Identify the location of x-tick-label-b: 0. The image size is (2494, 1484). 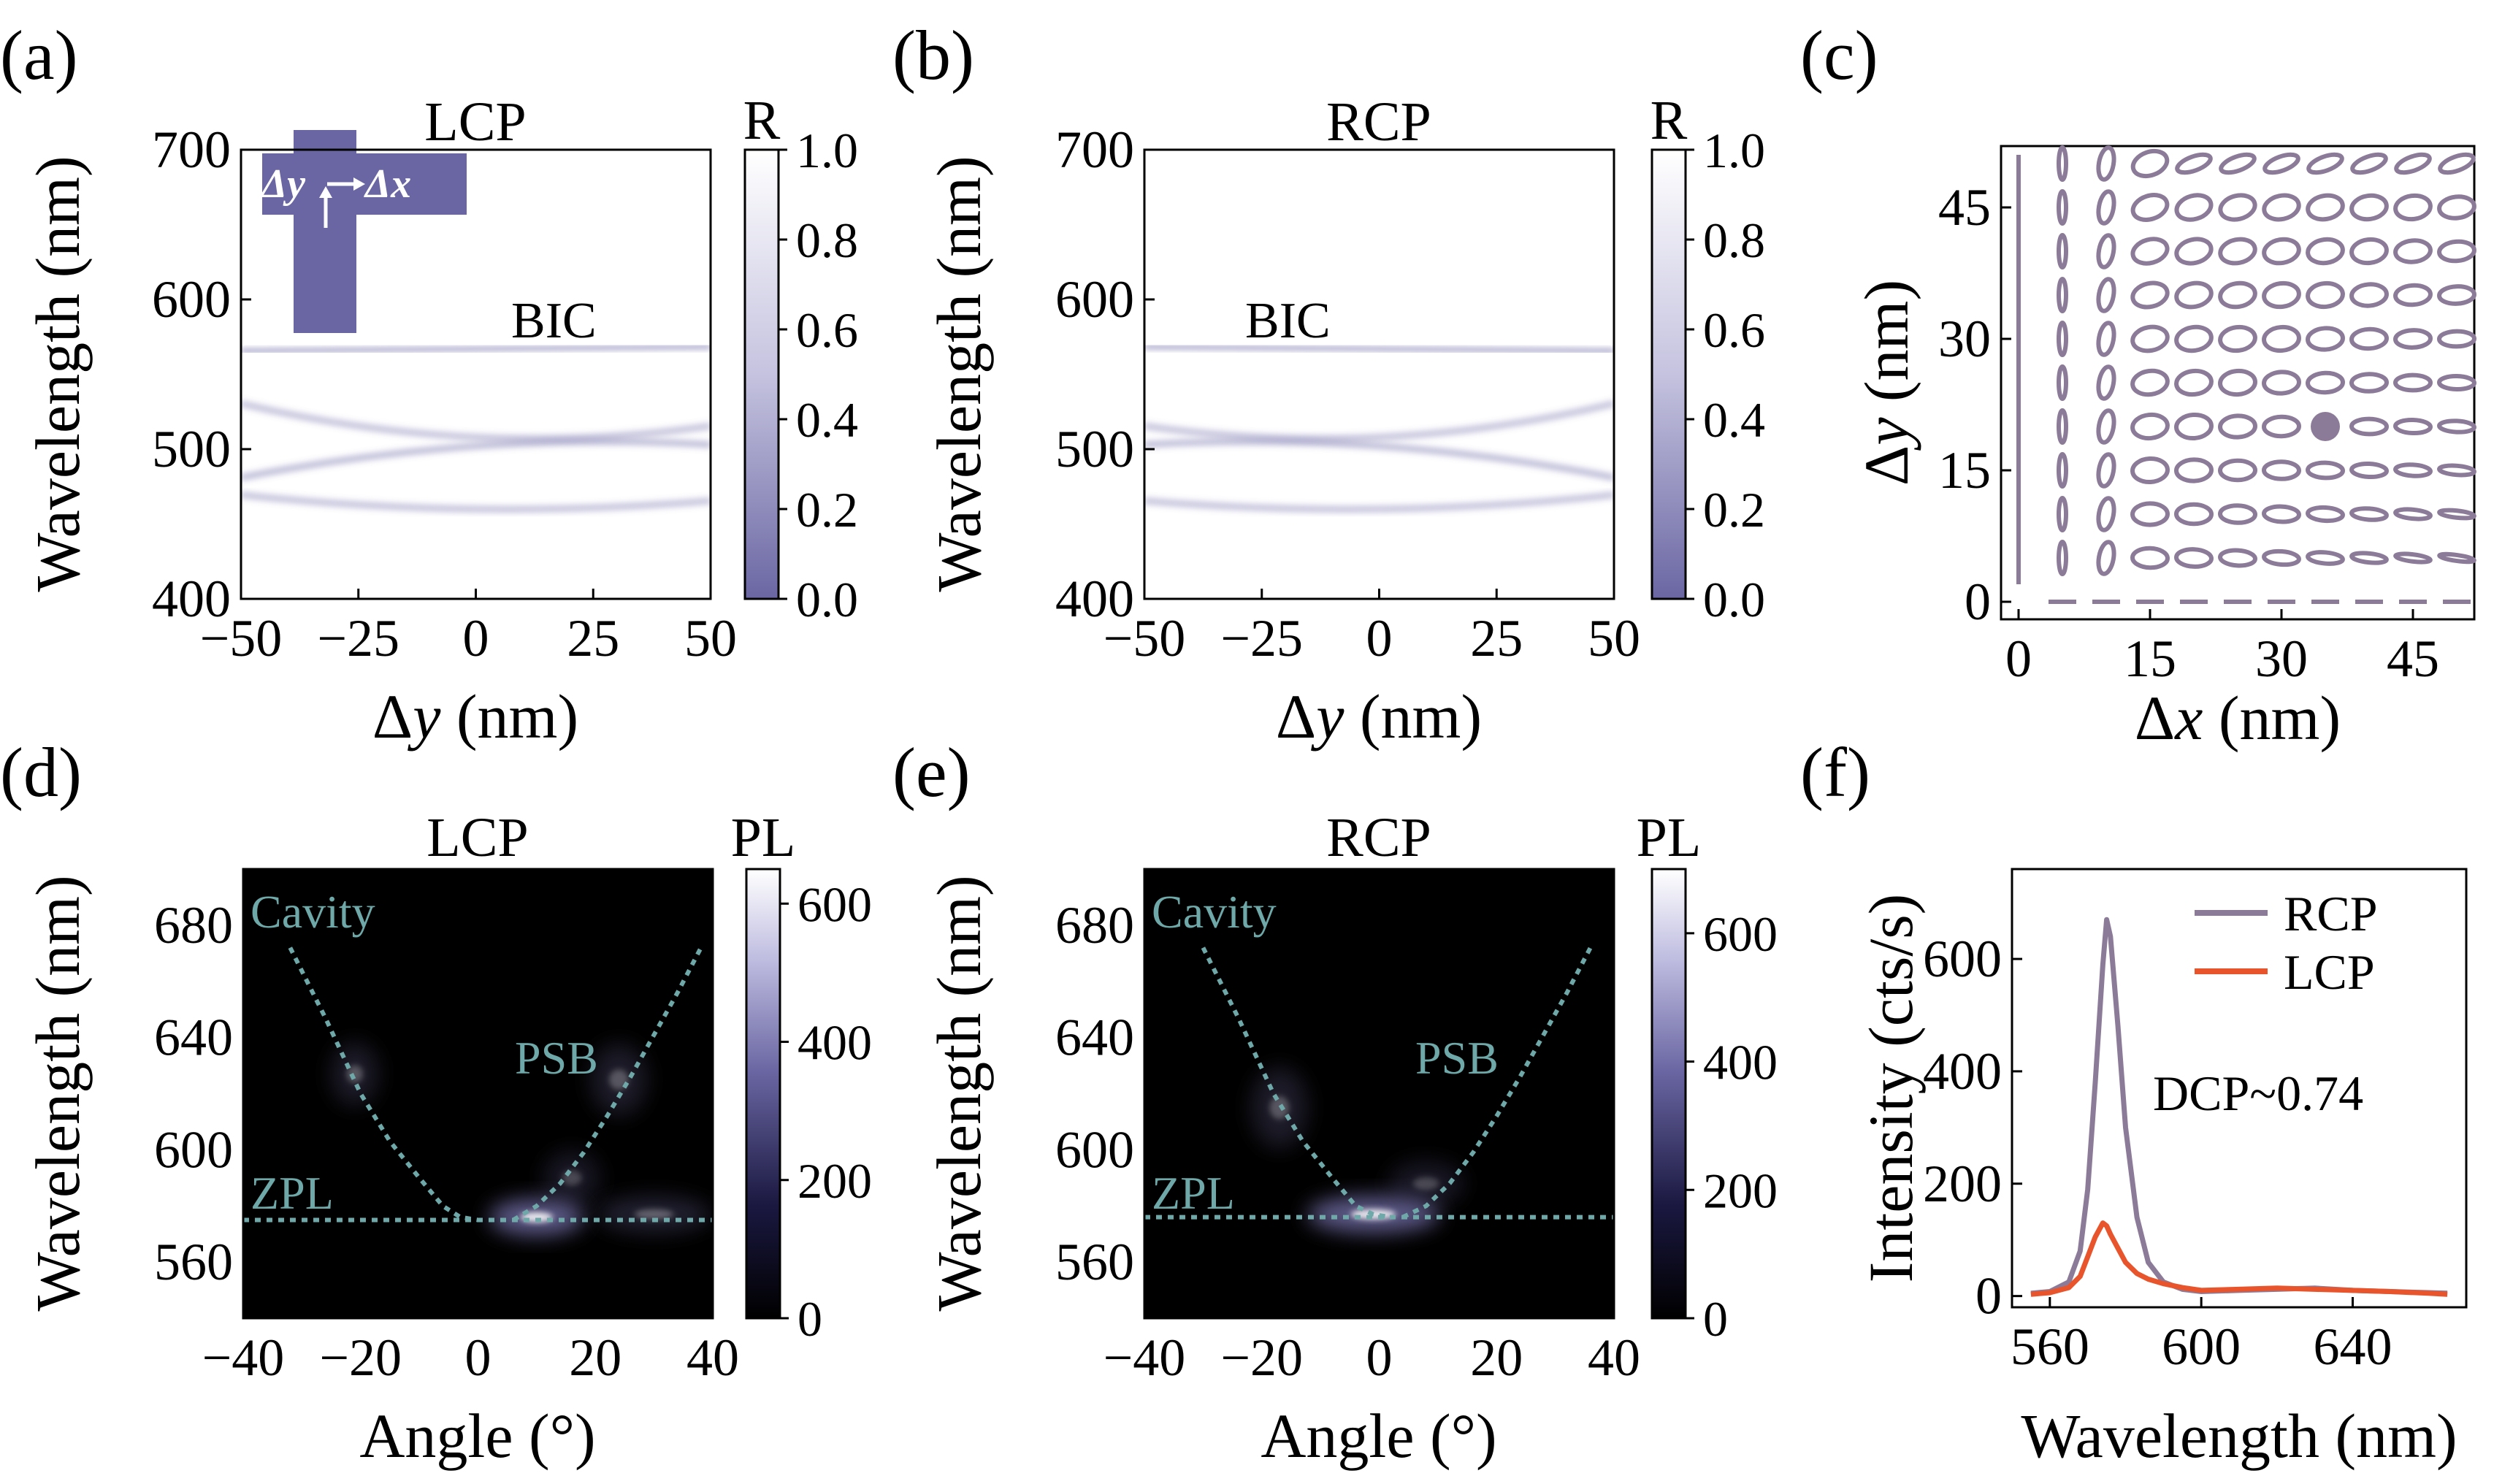
(1379, 638).